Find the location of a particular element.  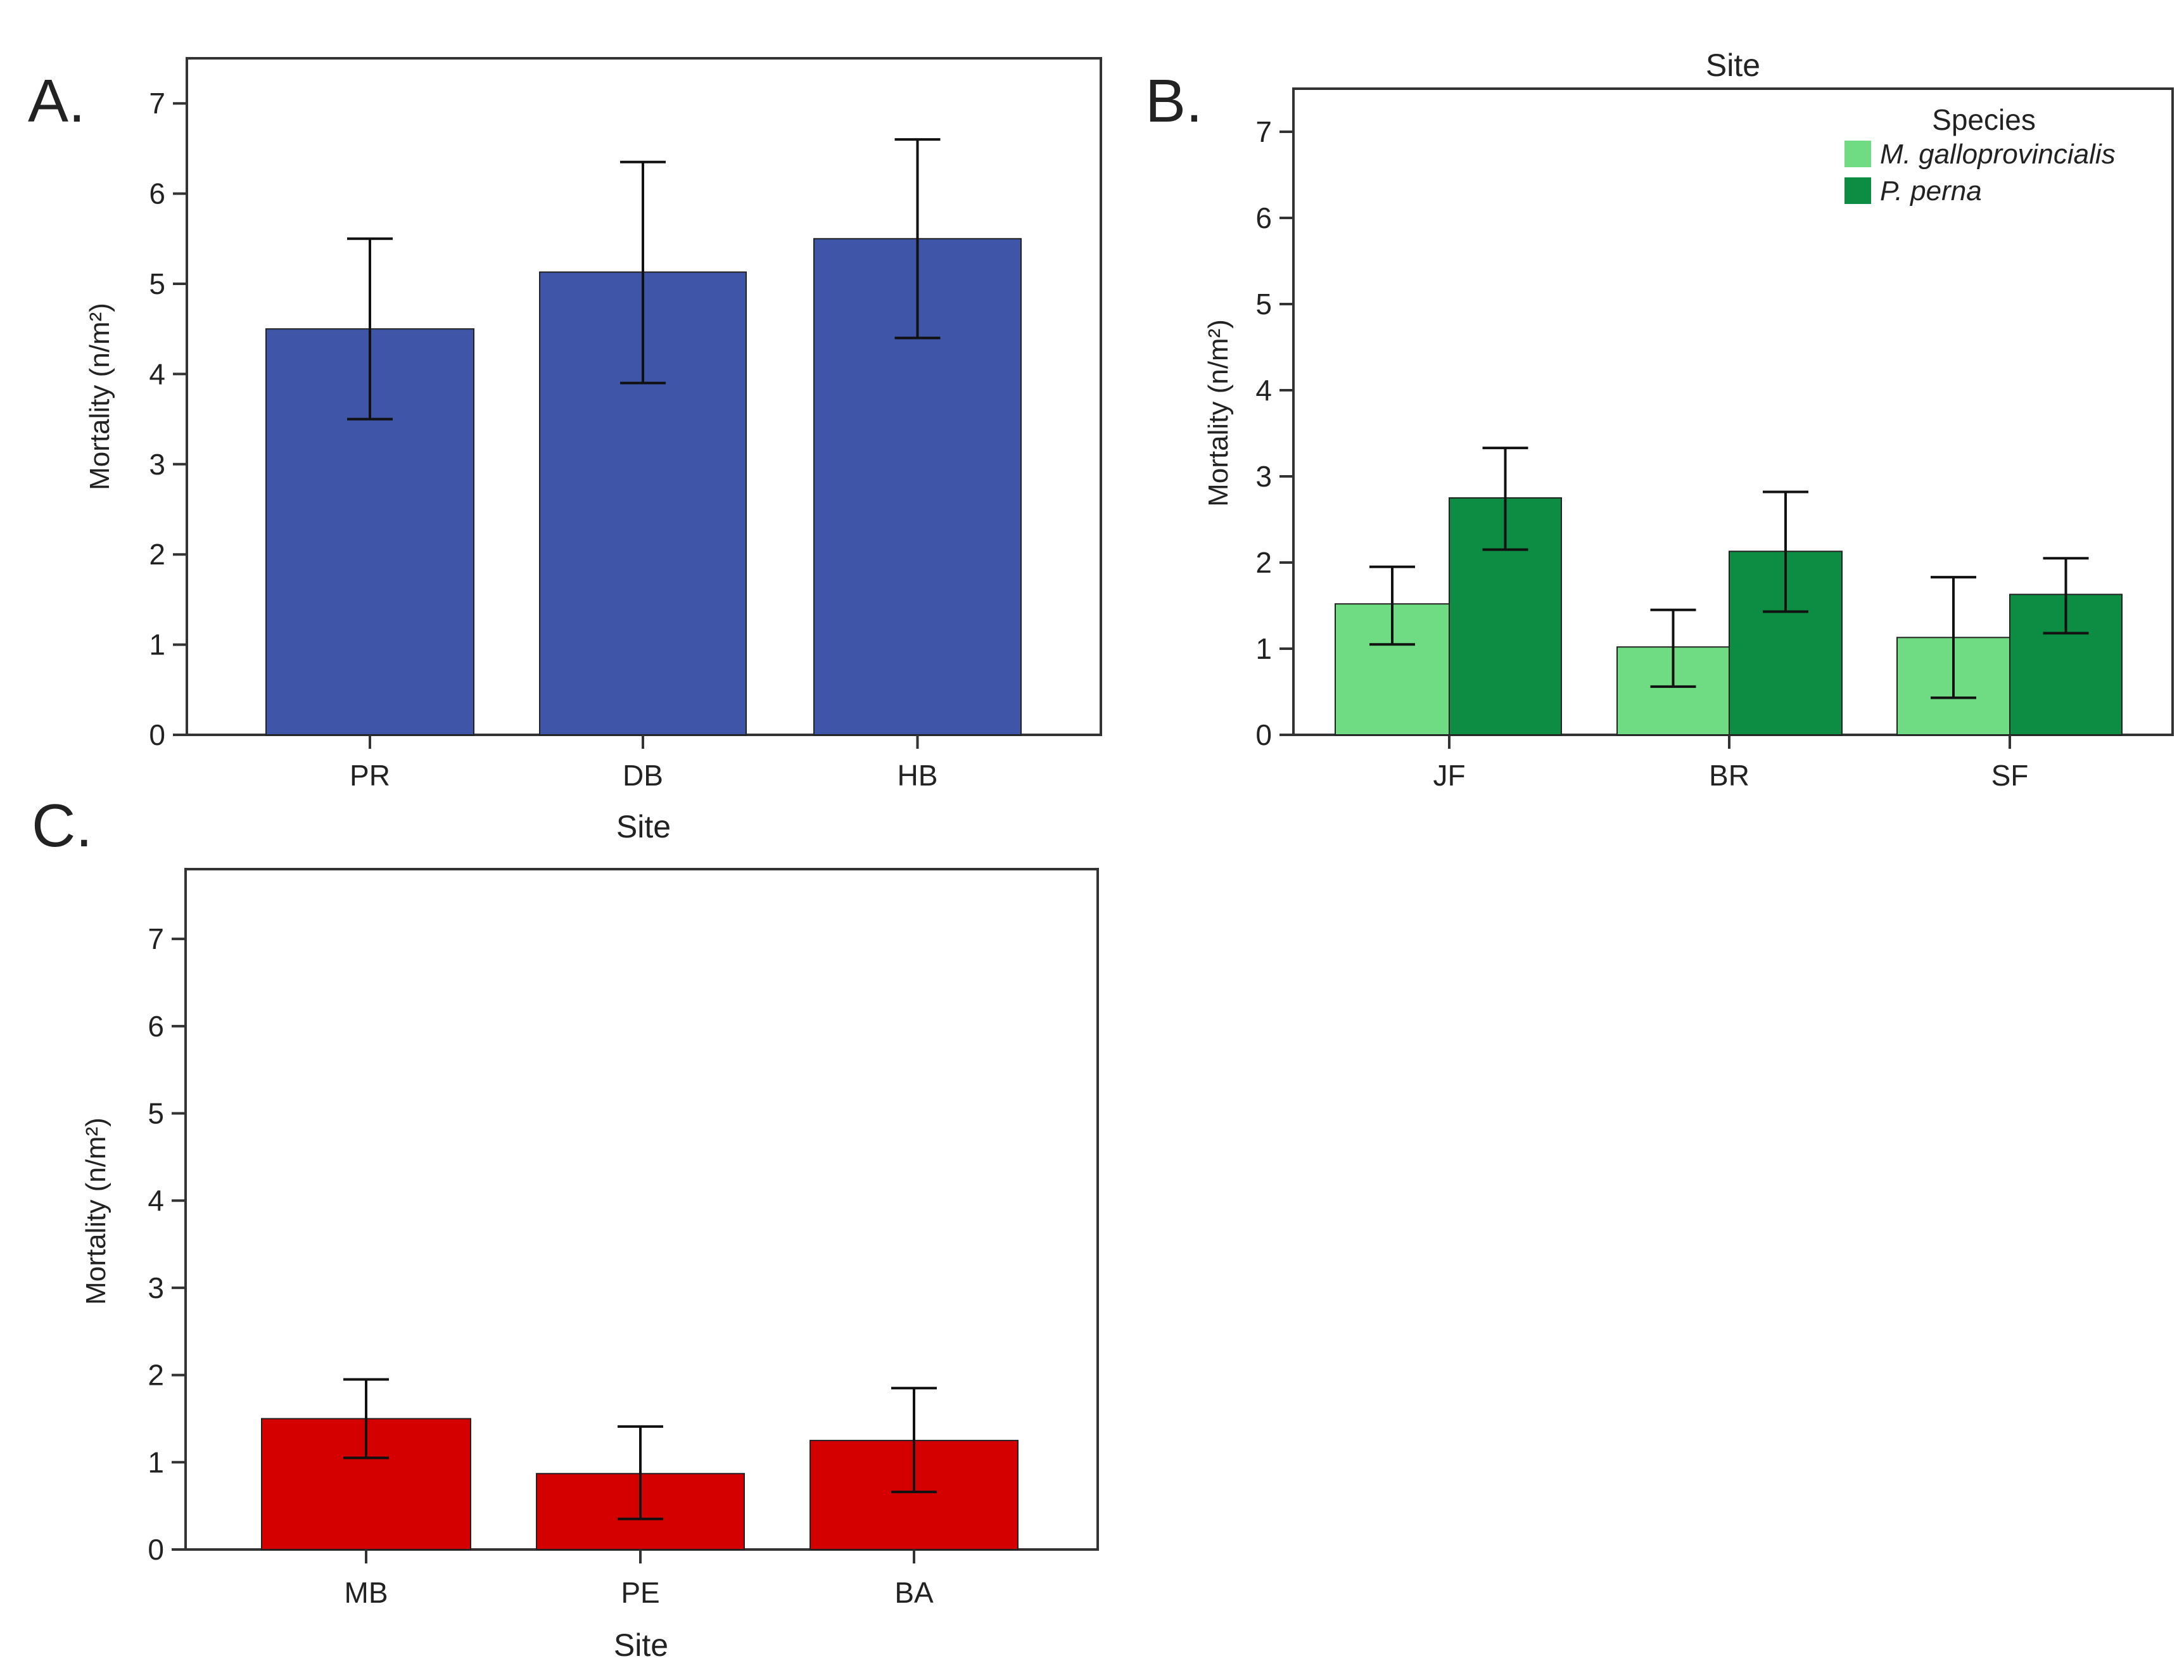

x-tick-label: HB is located at coordinates (918, 775).